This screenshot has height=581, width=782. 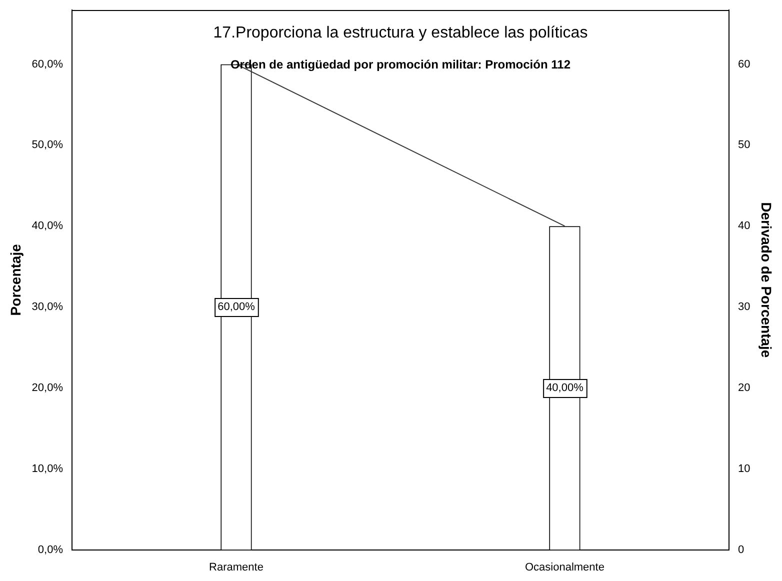 I want to click on y2-tick-label: 20, so click(x=744, y=388).